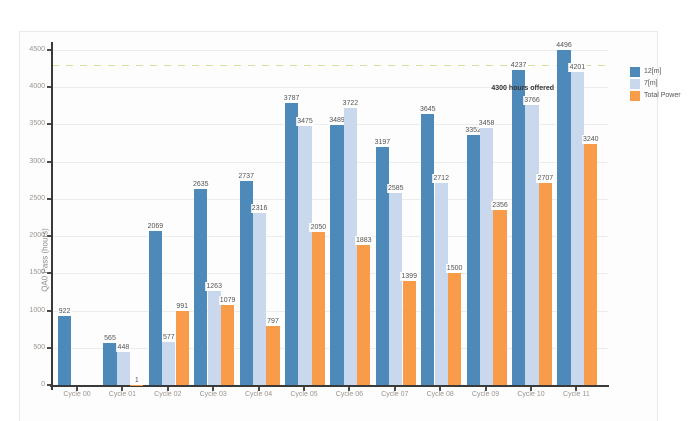 This screenshot has width=700, height=421. Describe the element at coordinates (168, 394) in the screenshot. I see `x-tick-label: Cycle 02` at that location.